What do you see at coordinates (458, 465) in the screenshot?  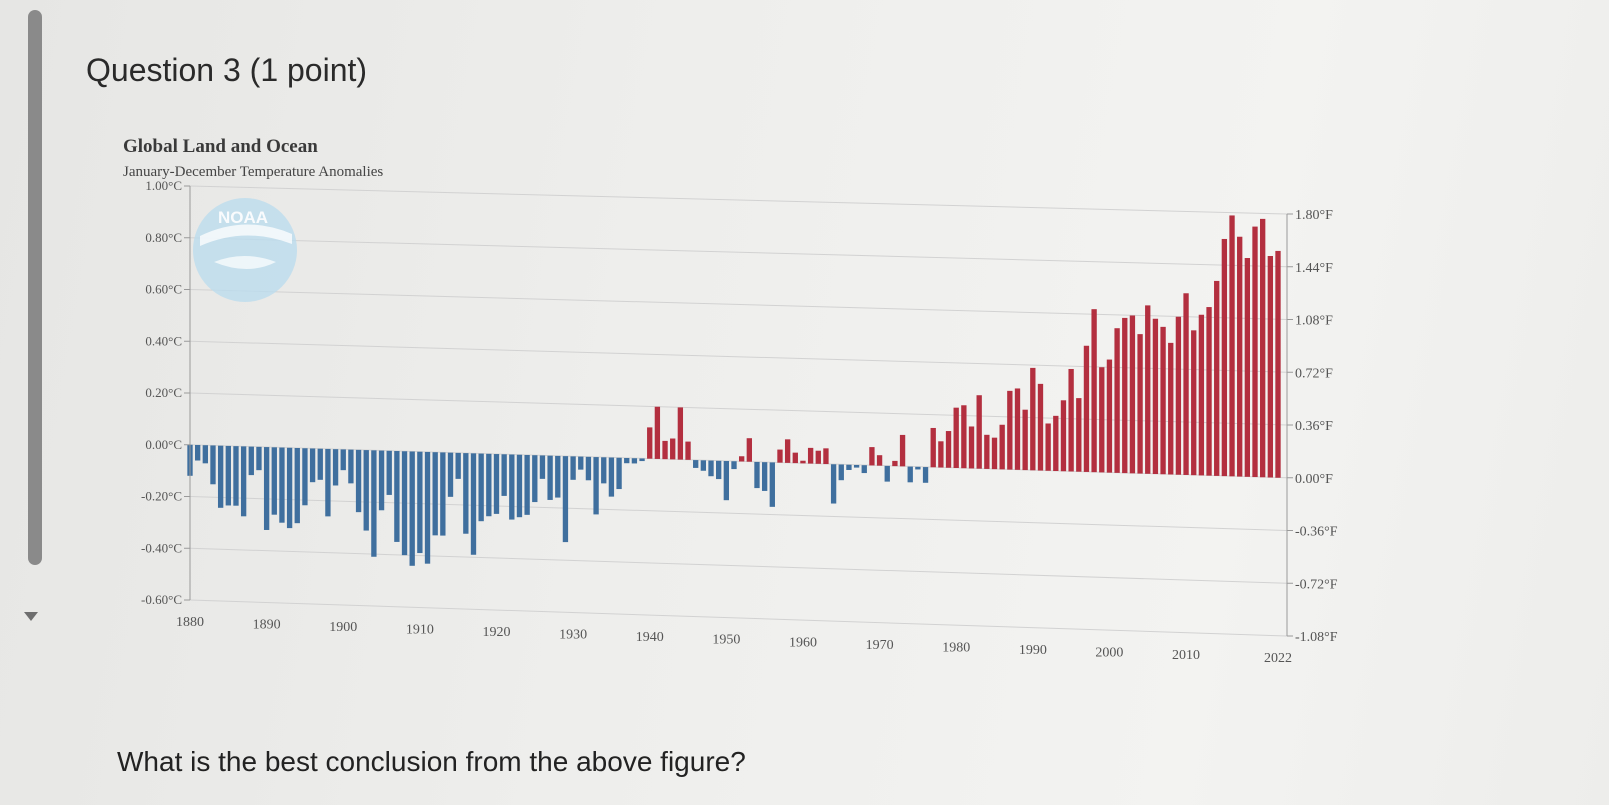 I see `bar-1915` at bounding box center [458, 465].